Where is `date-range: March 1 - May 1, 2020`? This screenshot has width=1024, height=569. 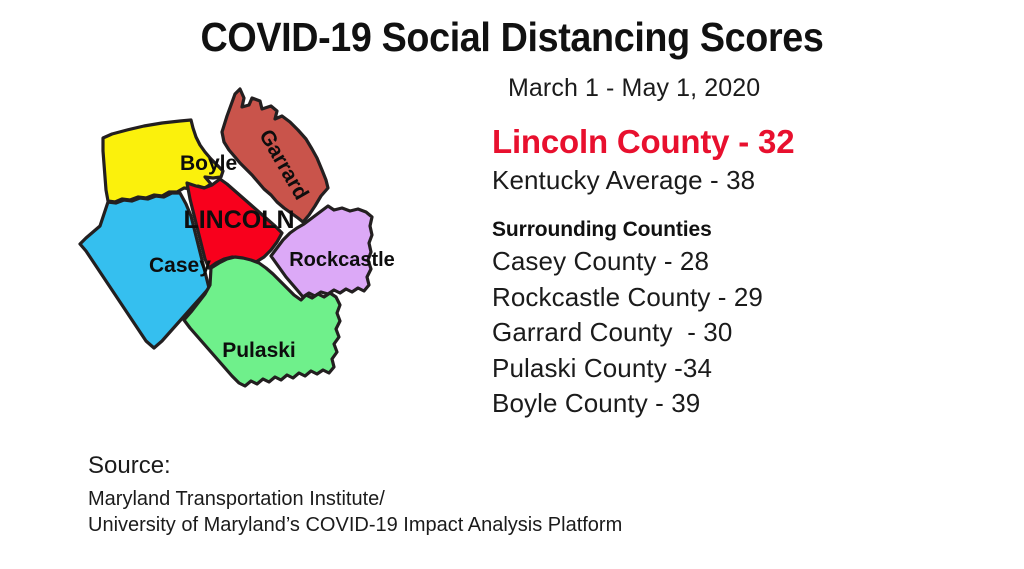 date-range: March 1 - May 1, 2020 is located at coordinates (634, 88).